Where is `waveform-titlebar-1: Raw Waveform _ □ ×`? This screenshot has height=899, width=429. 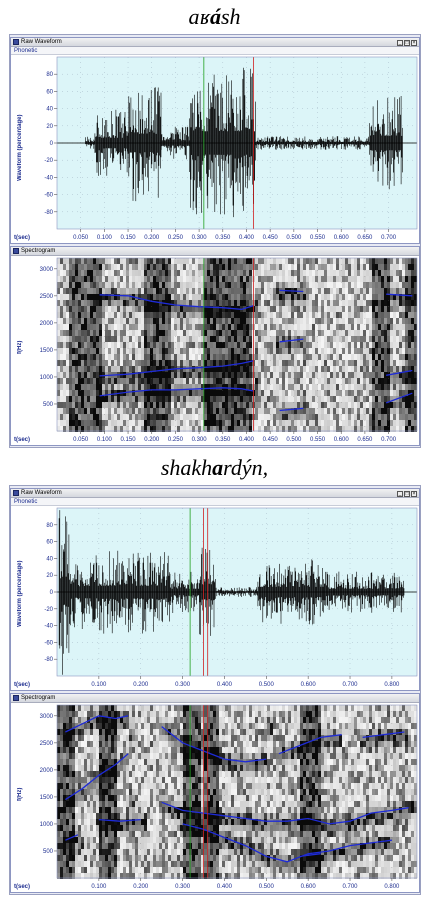 waveform-titlebar-1: Raw Waveform _ □ × is located at coordinates (215, 42).